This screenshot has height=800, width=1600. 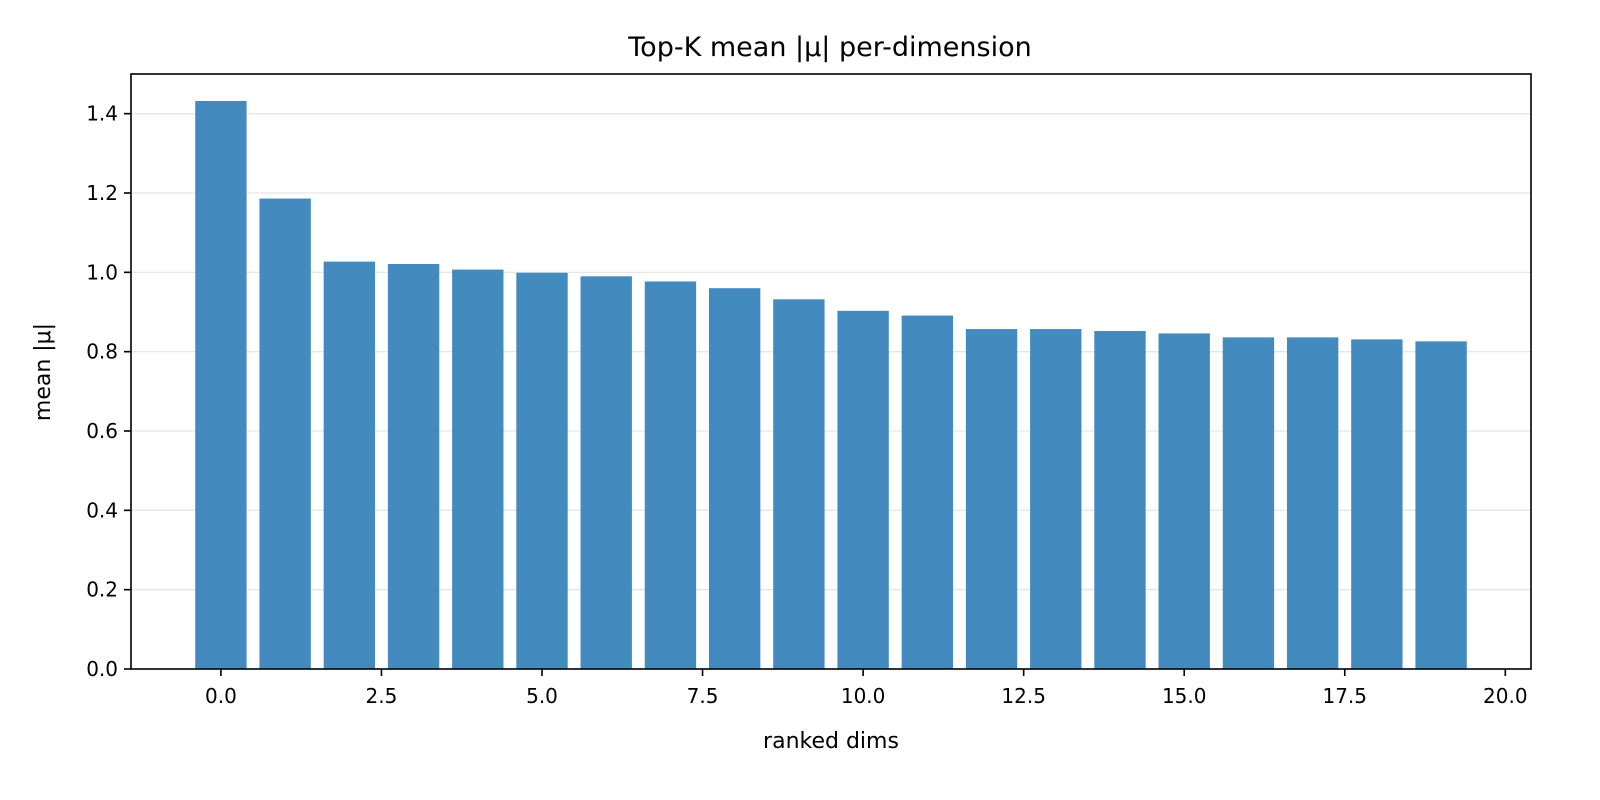 I want to click on x-tick-label-5: 12.5, so click(x=1023, y=696).